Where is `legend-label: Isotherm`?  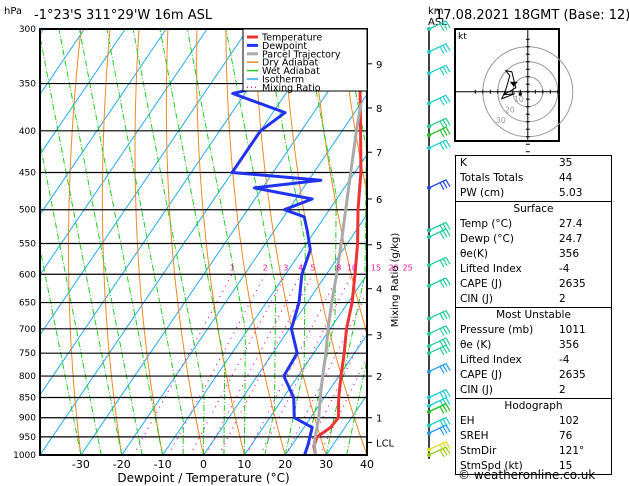 legend-label: Isotherm is located at coordinates (283, 80).